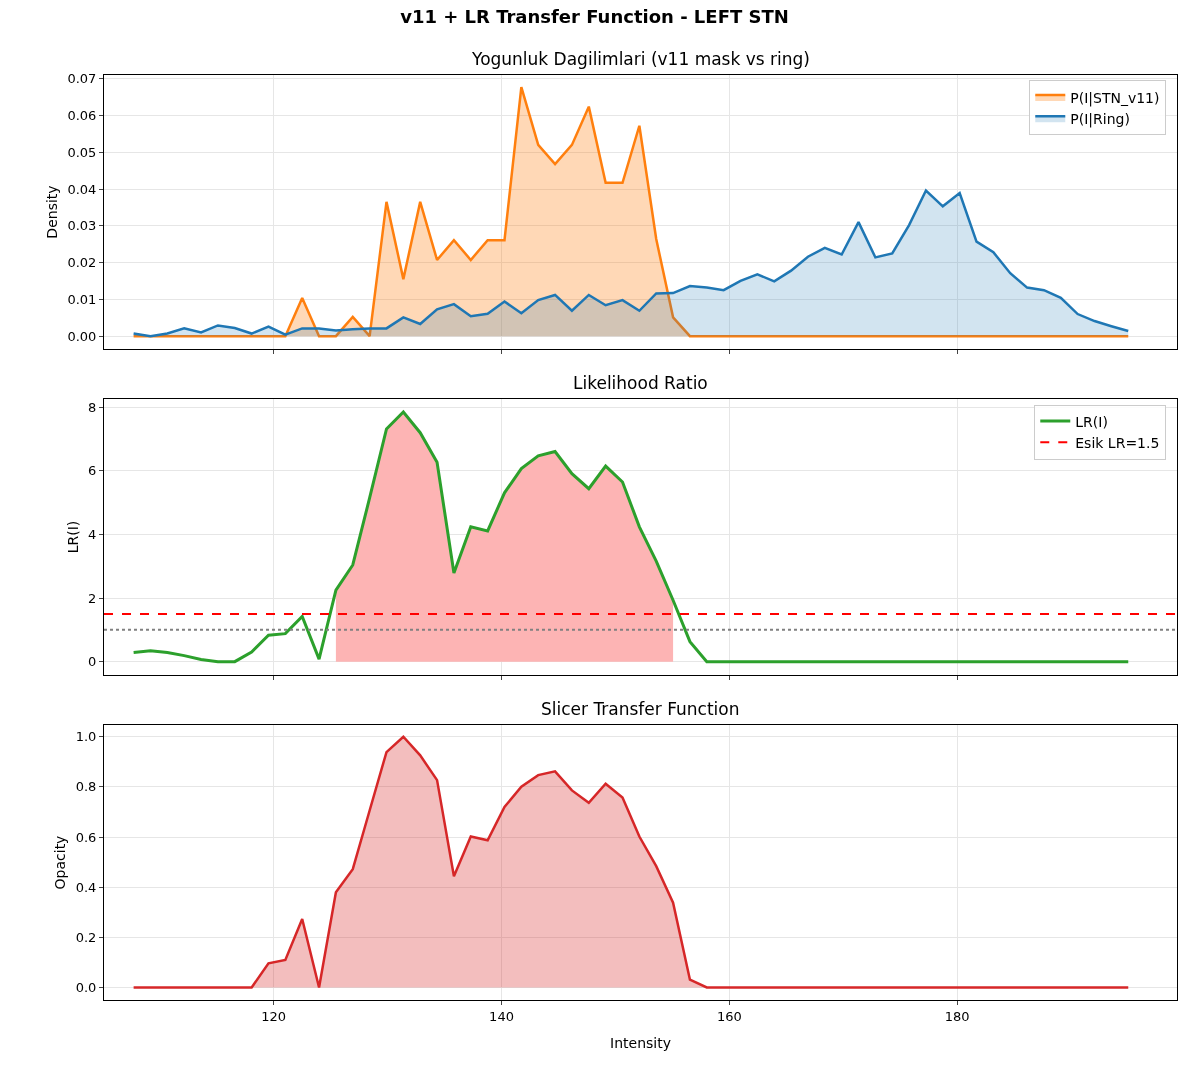 This screenshot has width=1189, height=1066. What do you see at coordinates (82, 226) in the screenshot?
I see `y-tick-label: 0.03` at bounding box center [82, 226].